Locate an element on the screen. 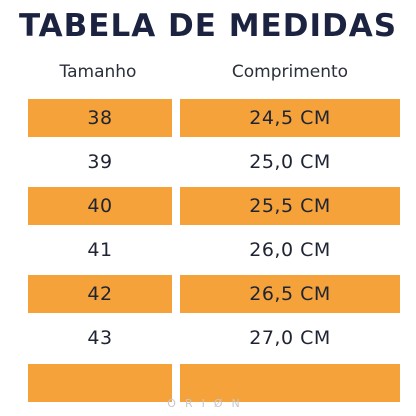 This screenshot has height=416, width=416. length-cell: 24,5 CM is located at coordinates (290, 118).